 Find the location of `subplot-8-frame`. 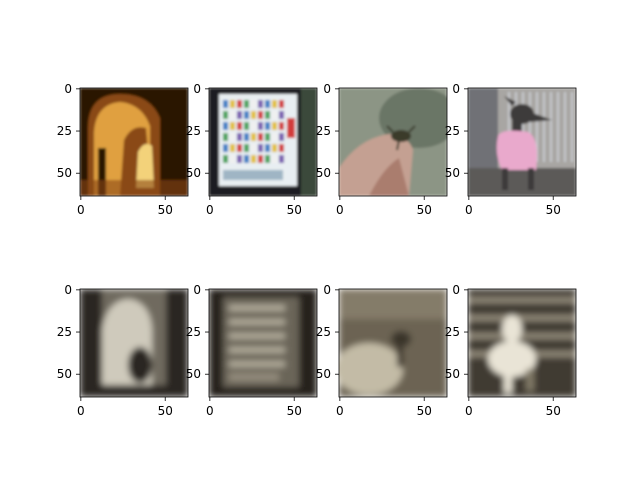

subplot-8-frame is located at coordinates (522, 343).